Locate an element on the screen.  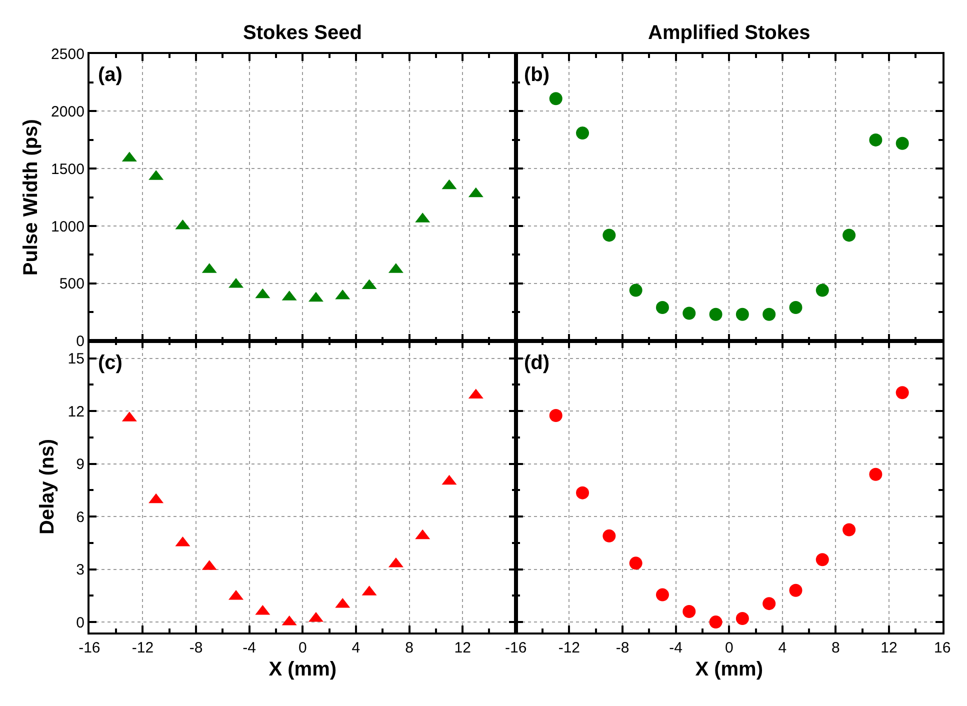
y-tick-label: 6 is located at coordinates (80, 517).